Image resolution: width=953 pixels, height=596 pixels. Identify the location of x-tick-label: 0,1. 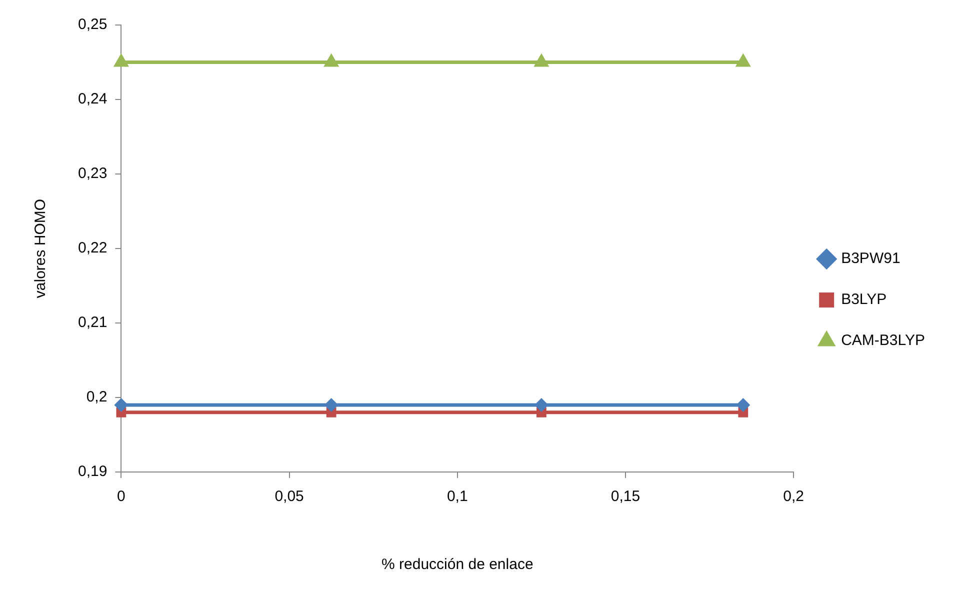
(457, 497).